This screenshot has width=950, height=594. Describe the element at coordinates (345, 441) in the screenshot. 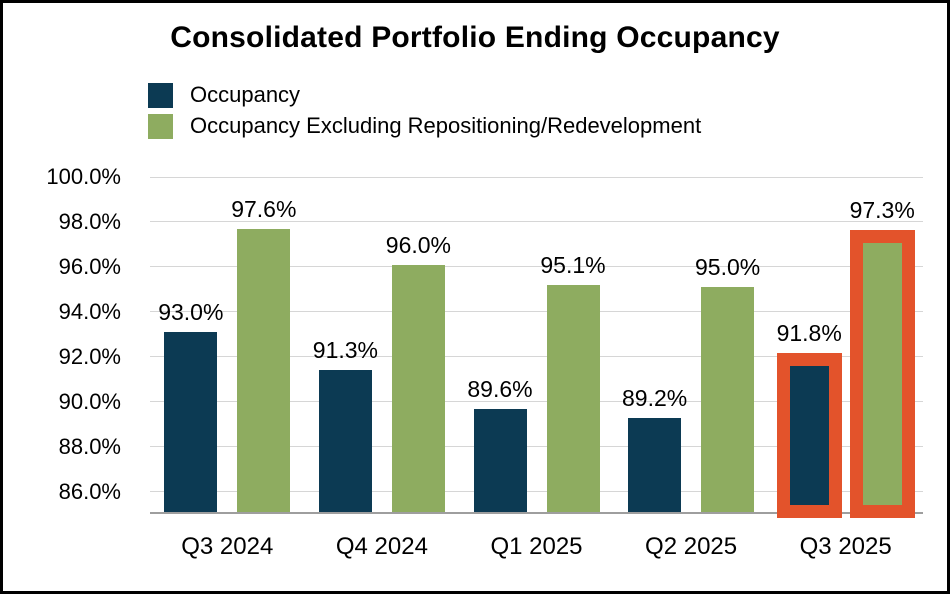

I see `bar-occupancy-q4-2024` at that location.